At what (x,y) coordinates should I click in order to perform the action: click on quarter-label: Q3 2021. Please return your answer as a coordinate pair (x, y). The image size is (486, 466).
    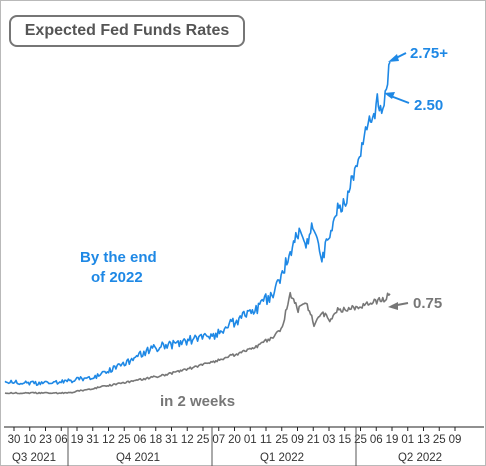
    Looking at the image, I should click on (34, 458).